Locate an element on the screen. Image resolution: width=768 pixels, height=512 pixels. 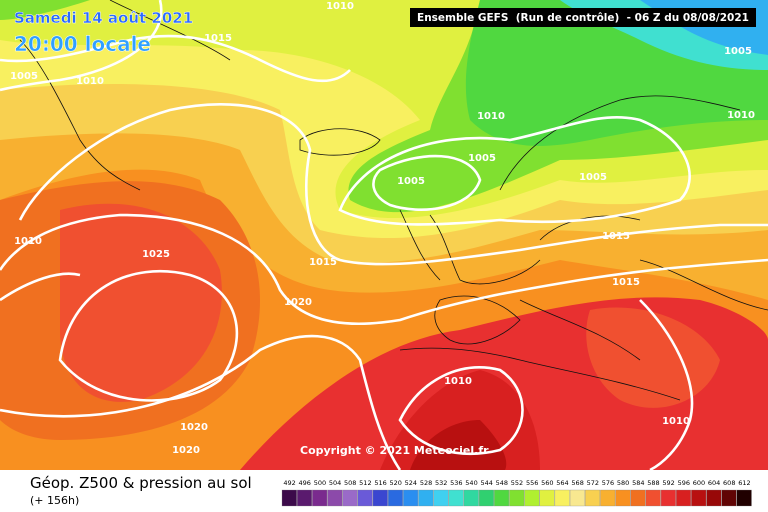
legend-label: 568 is located at coordinates (577, 483).